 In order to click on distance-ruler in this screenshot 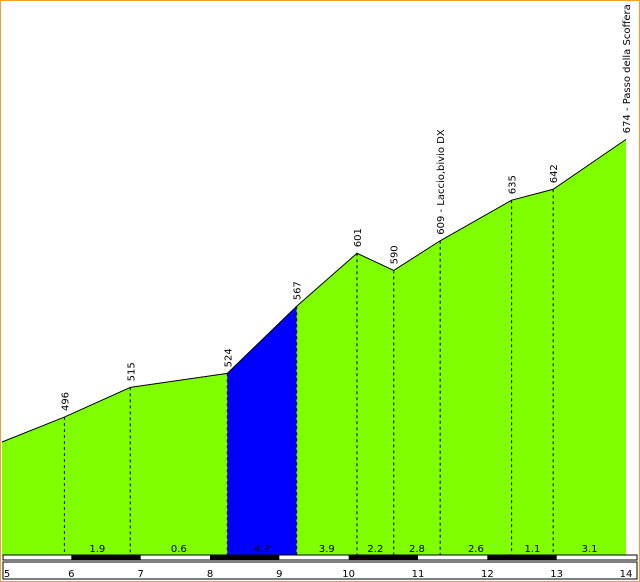, I will do `click(320, 557)`.